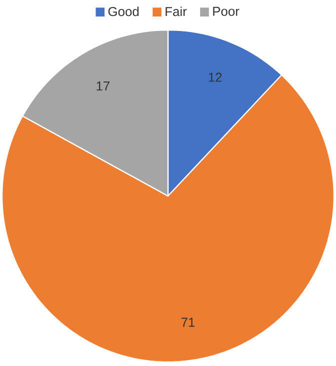  What do you see at coordinates (188, 322) in the screenshot?
I see `data-label: 71` at bounding box center [188, 322].